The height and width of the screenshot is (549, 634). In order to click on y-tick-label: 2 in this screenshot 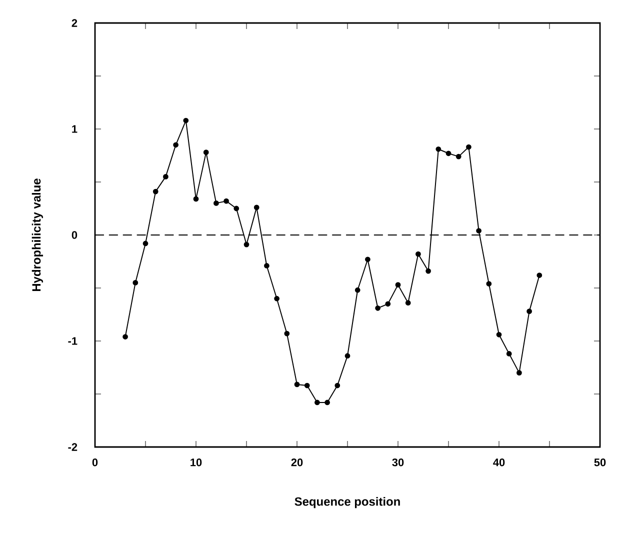, I will do `click(75, 23)`.